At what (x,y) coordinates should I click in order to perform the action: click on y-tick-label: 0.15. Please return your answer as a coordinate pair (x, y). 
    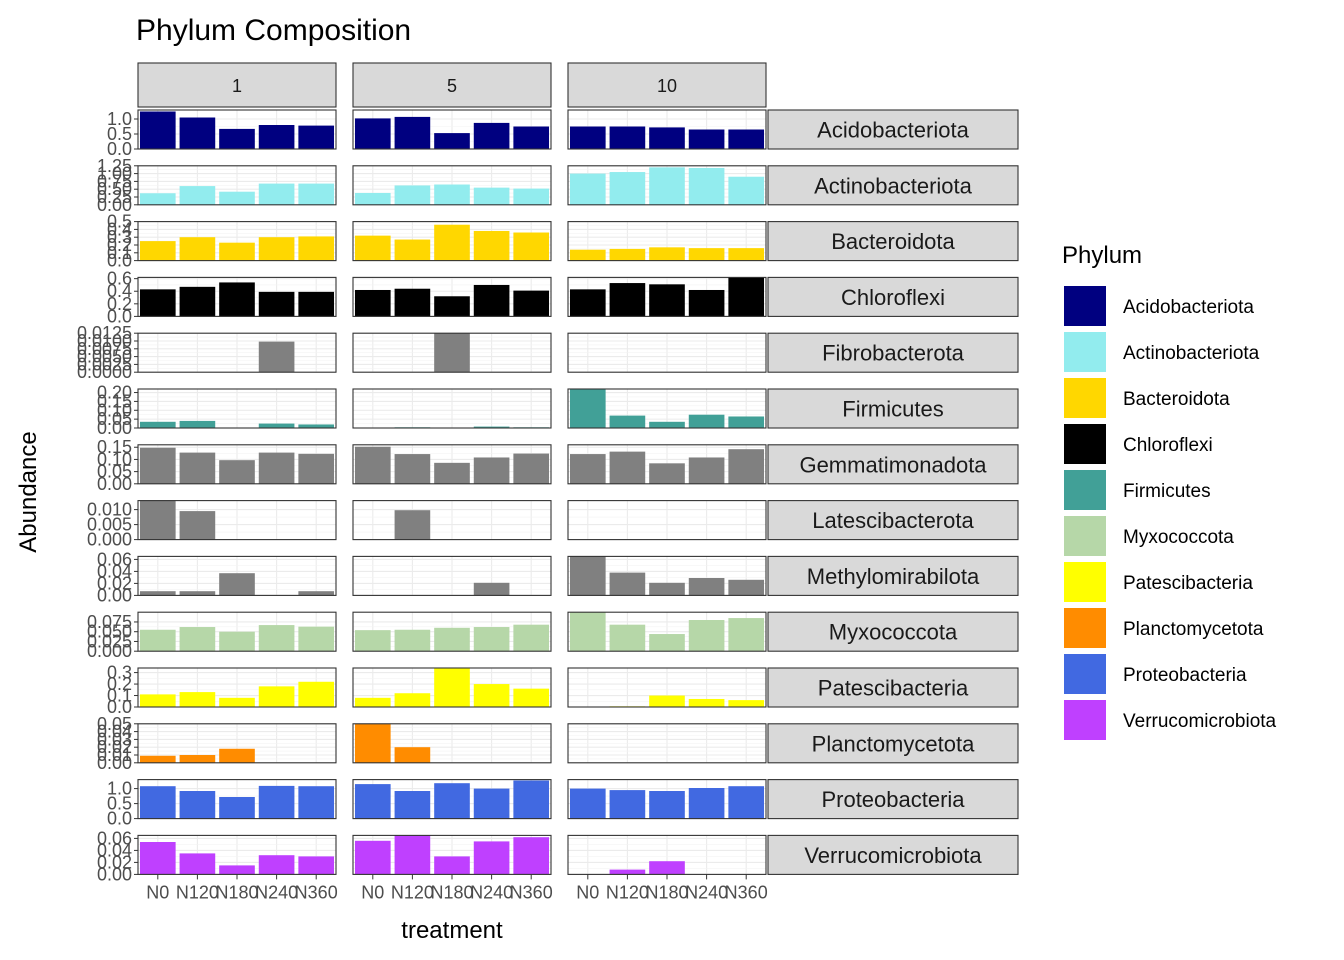
    Looking at the image, I should click on (114, 447).